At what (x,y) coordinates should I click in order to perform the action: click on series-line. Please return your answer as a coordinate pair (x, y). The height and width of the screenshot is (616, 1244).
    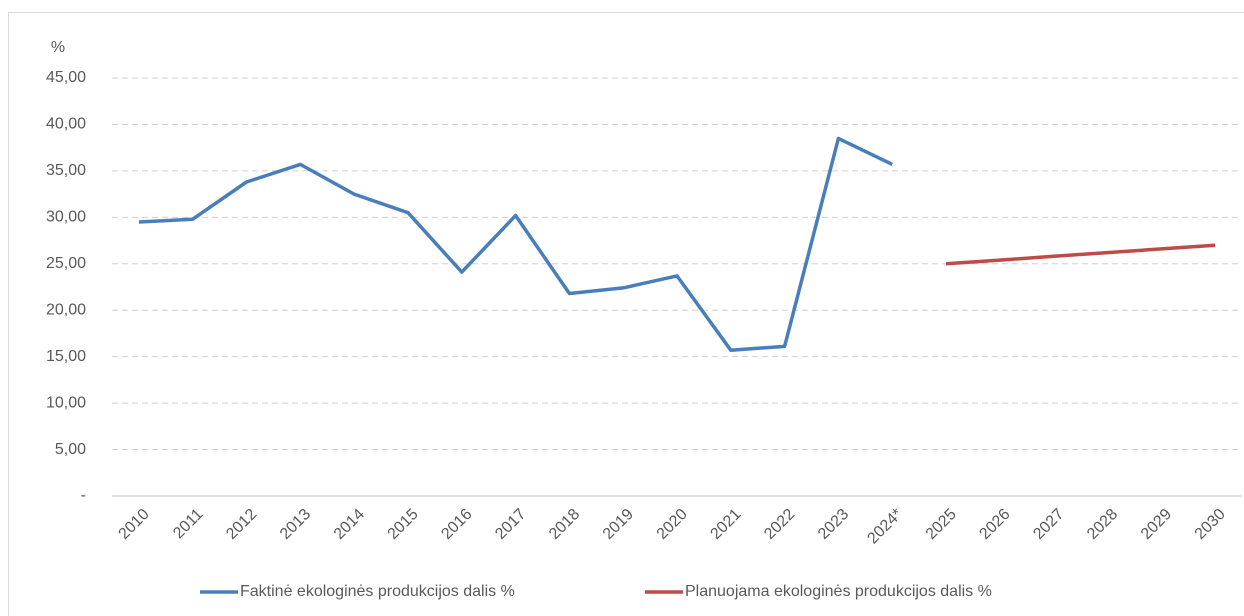
    Looking at the image, I should click on (1080, 254).